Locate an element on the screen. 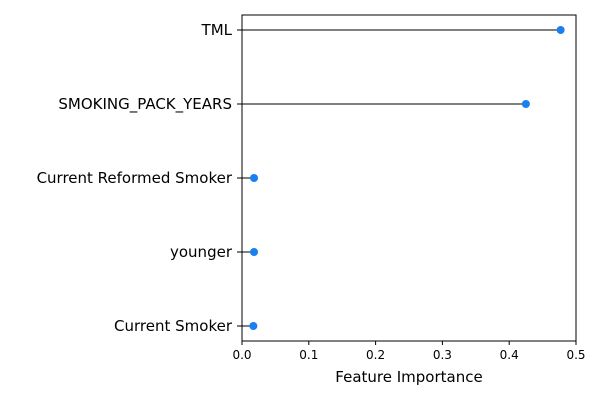  category-label: Current Reformed Smoker is located at coordinates (135, 178).